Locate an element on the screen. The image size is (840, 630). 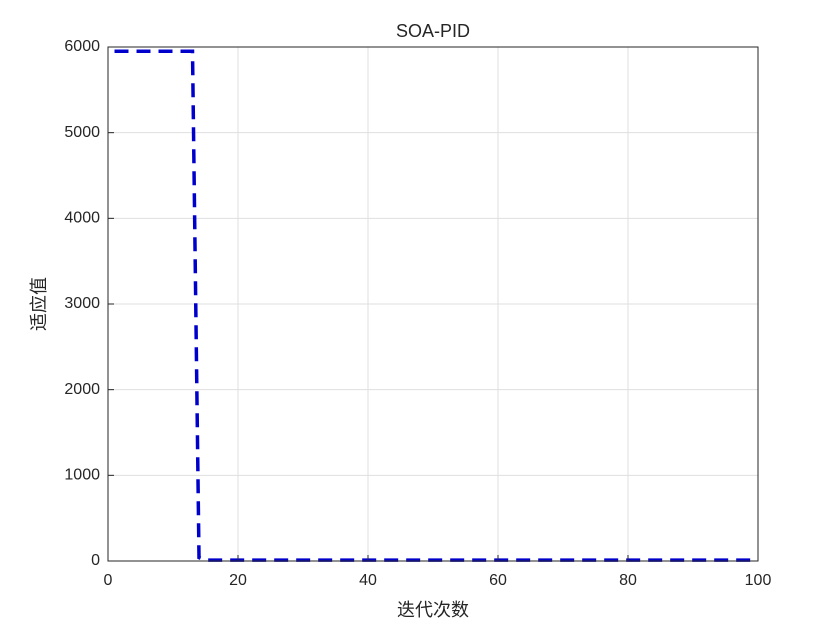
y-tick-label: 5000 is located at coordinates (82, 132).